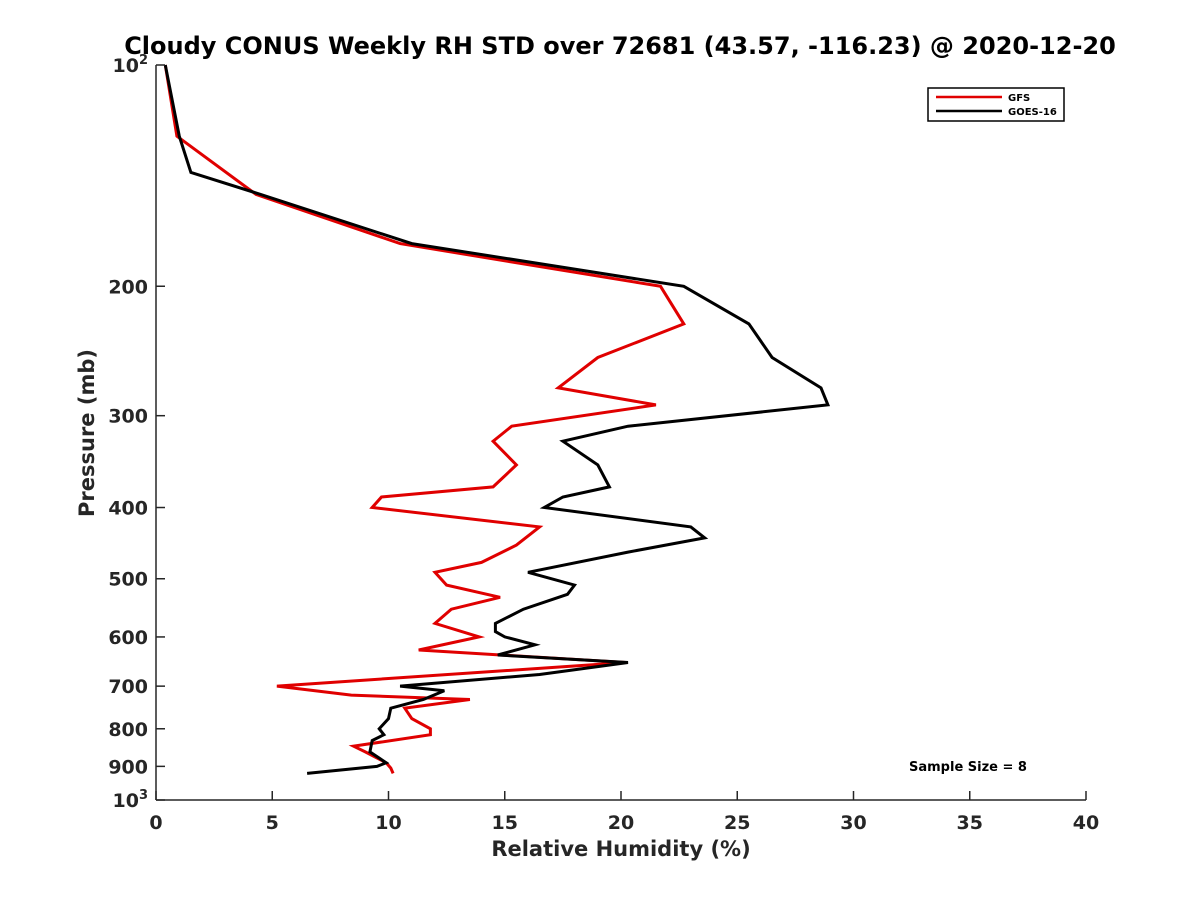 The width and height of the screenshot is (1200, 900). What do you see at coordinates (128, 767) in the screenshot?
I see `y-tick-label: 900` at bounding box center [128, 767].